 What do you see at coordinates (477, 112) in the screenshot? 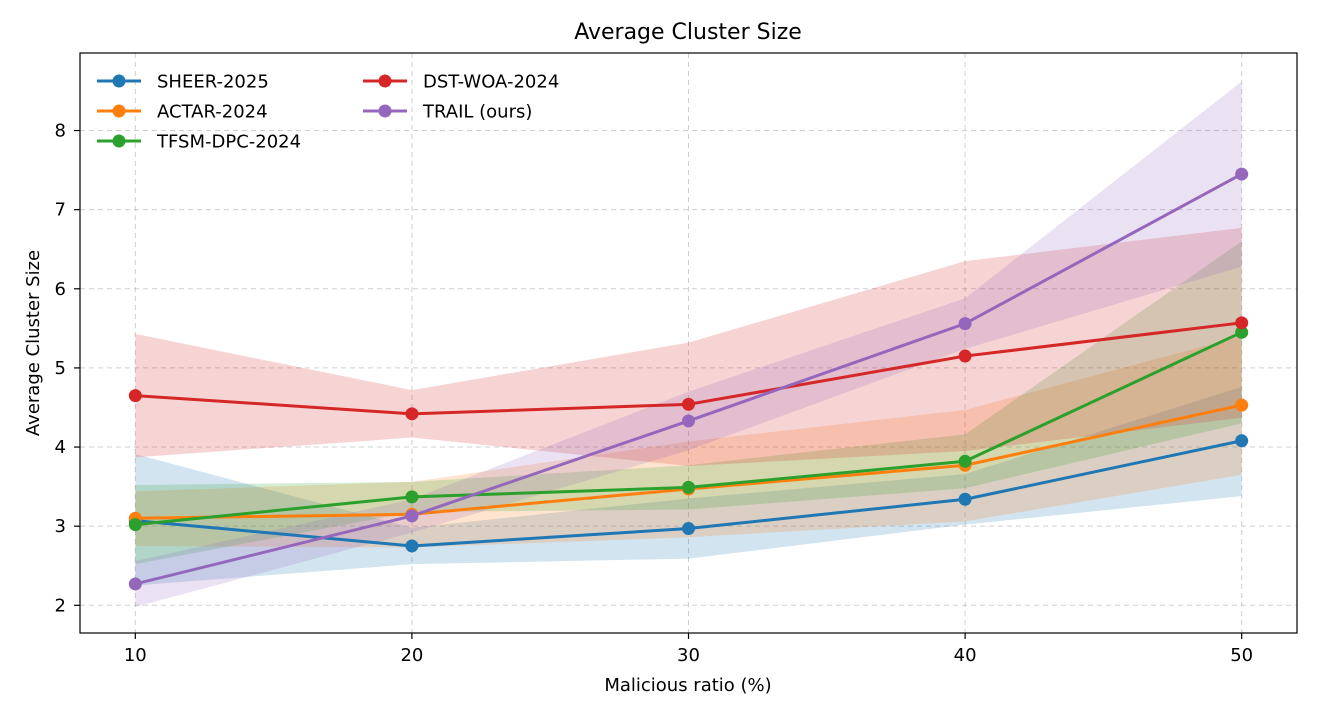
I see `legend-label-series-4: TRAIL (ours)` at bounding box center [477, 112].